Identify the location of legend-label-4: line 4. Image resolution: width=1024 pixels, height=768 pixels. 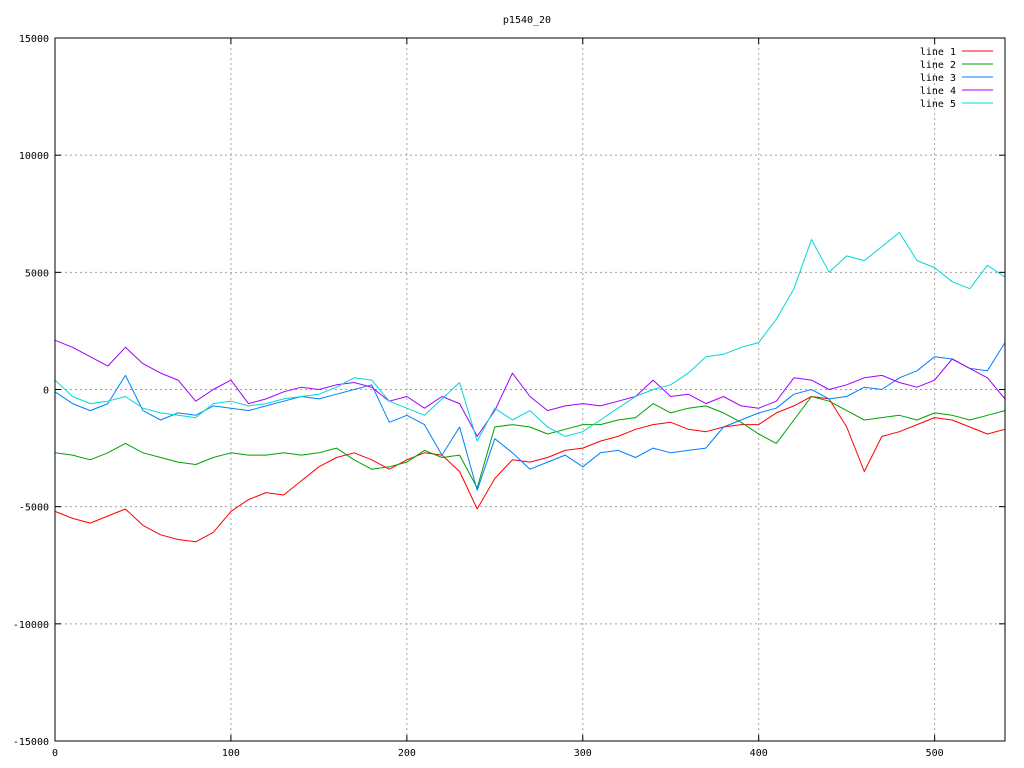
(938, 91).